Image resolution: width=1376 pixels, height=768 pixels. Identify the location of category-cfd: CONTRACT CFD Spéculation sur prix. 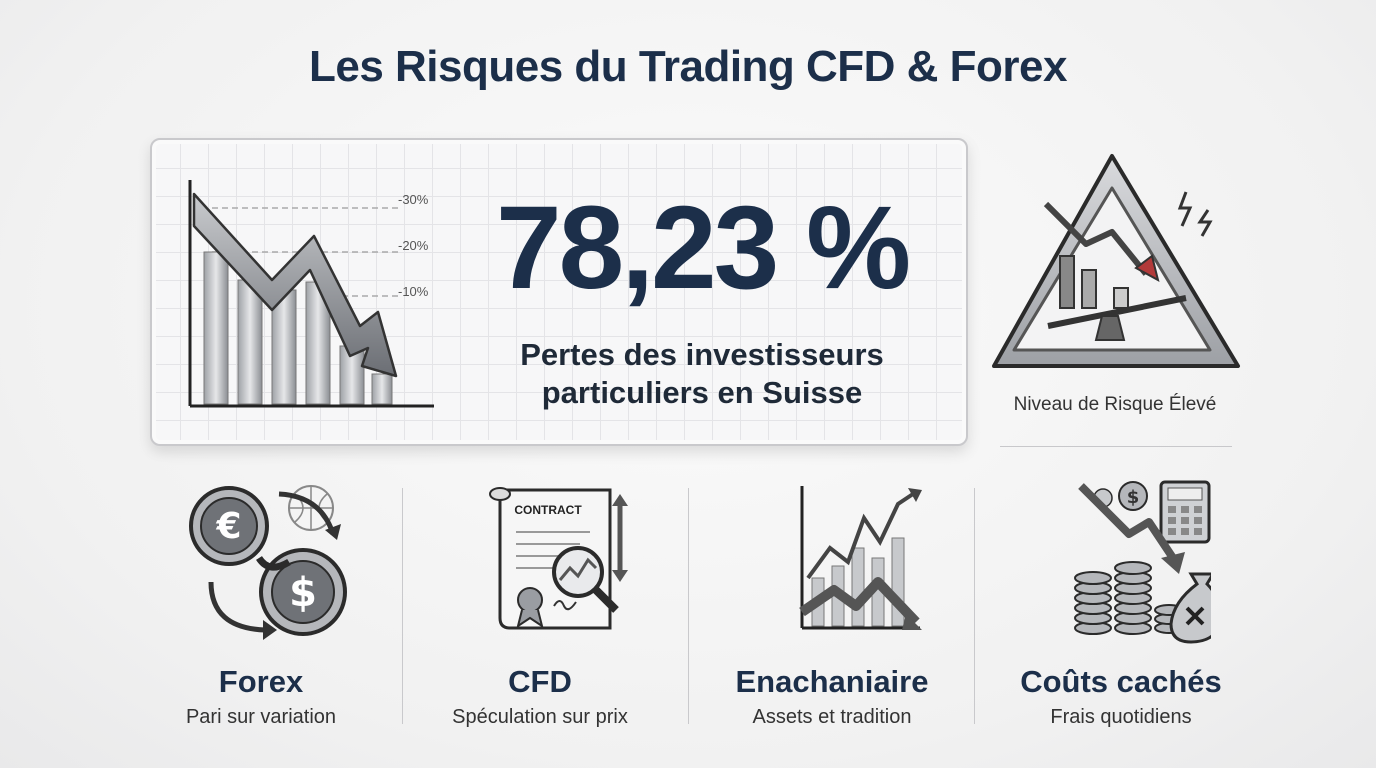
(540, 603).